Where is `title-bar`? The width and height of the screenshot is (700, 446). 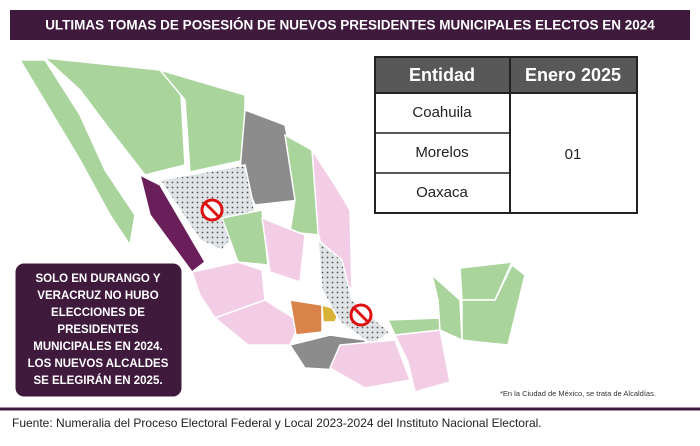
title-bar is located at coordinates (350, 25).